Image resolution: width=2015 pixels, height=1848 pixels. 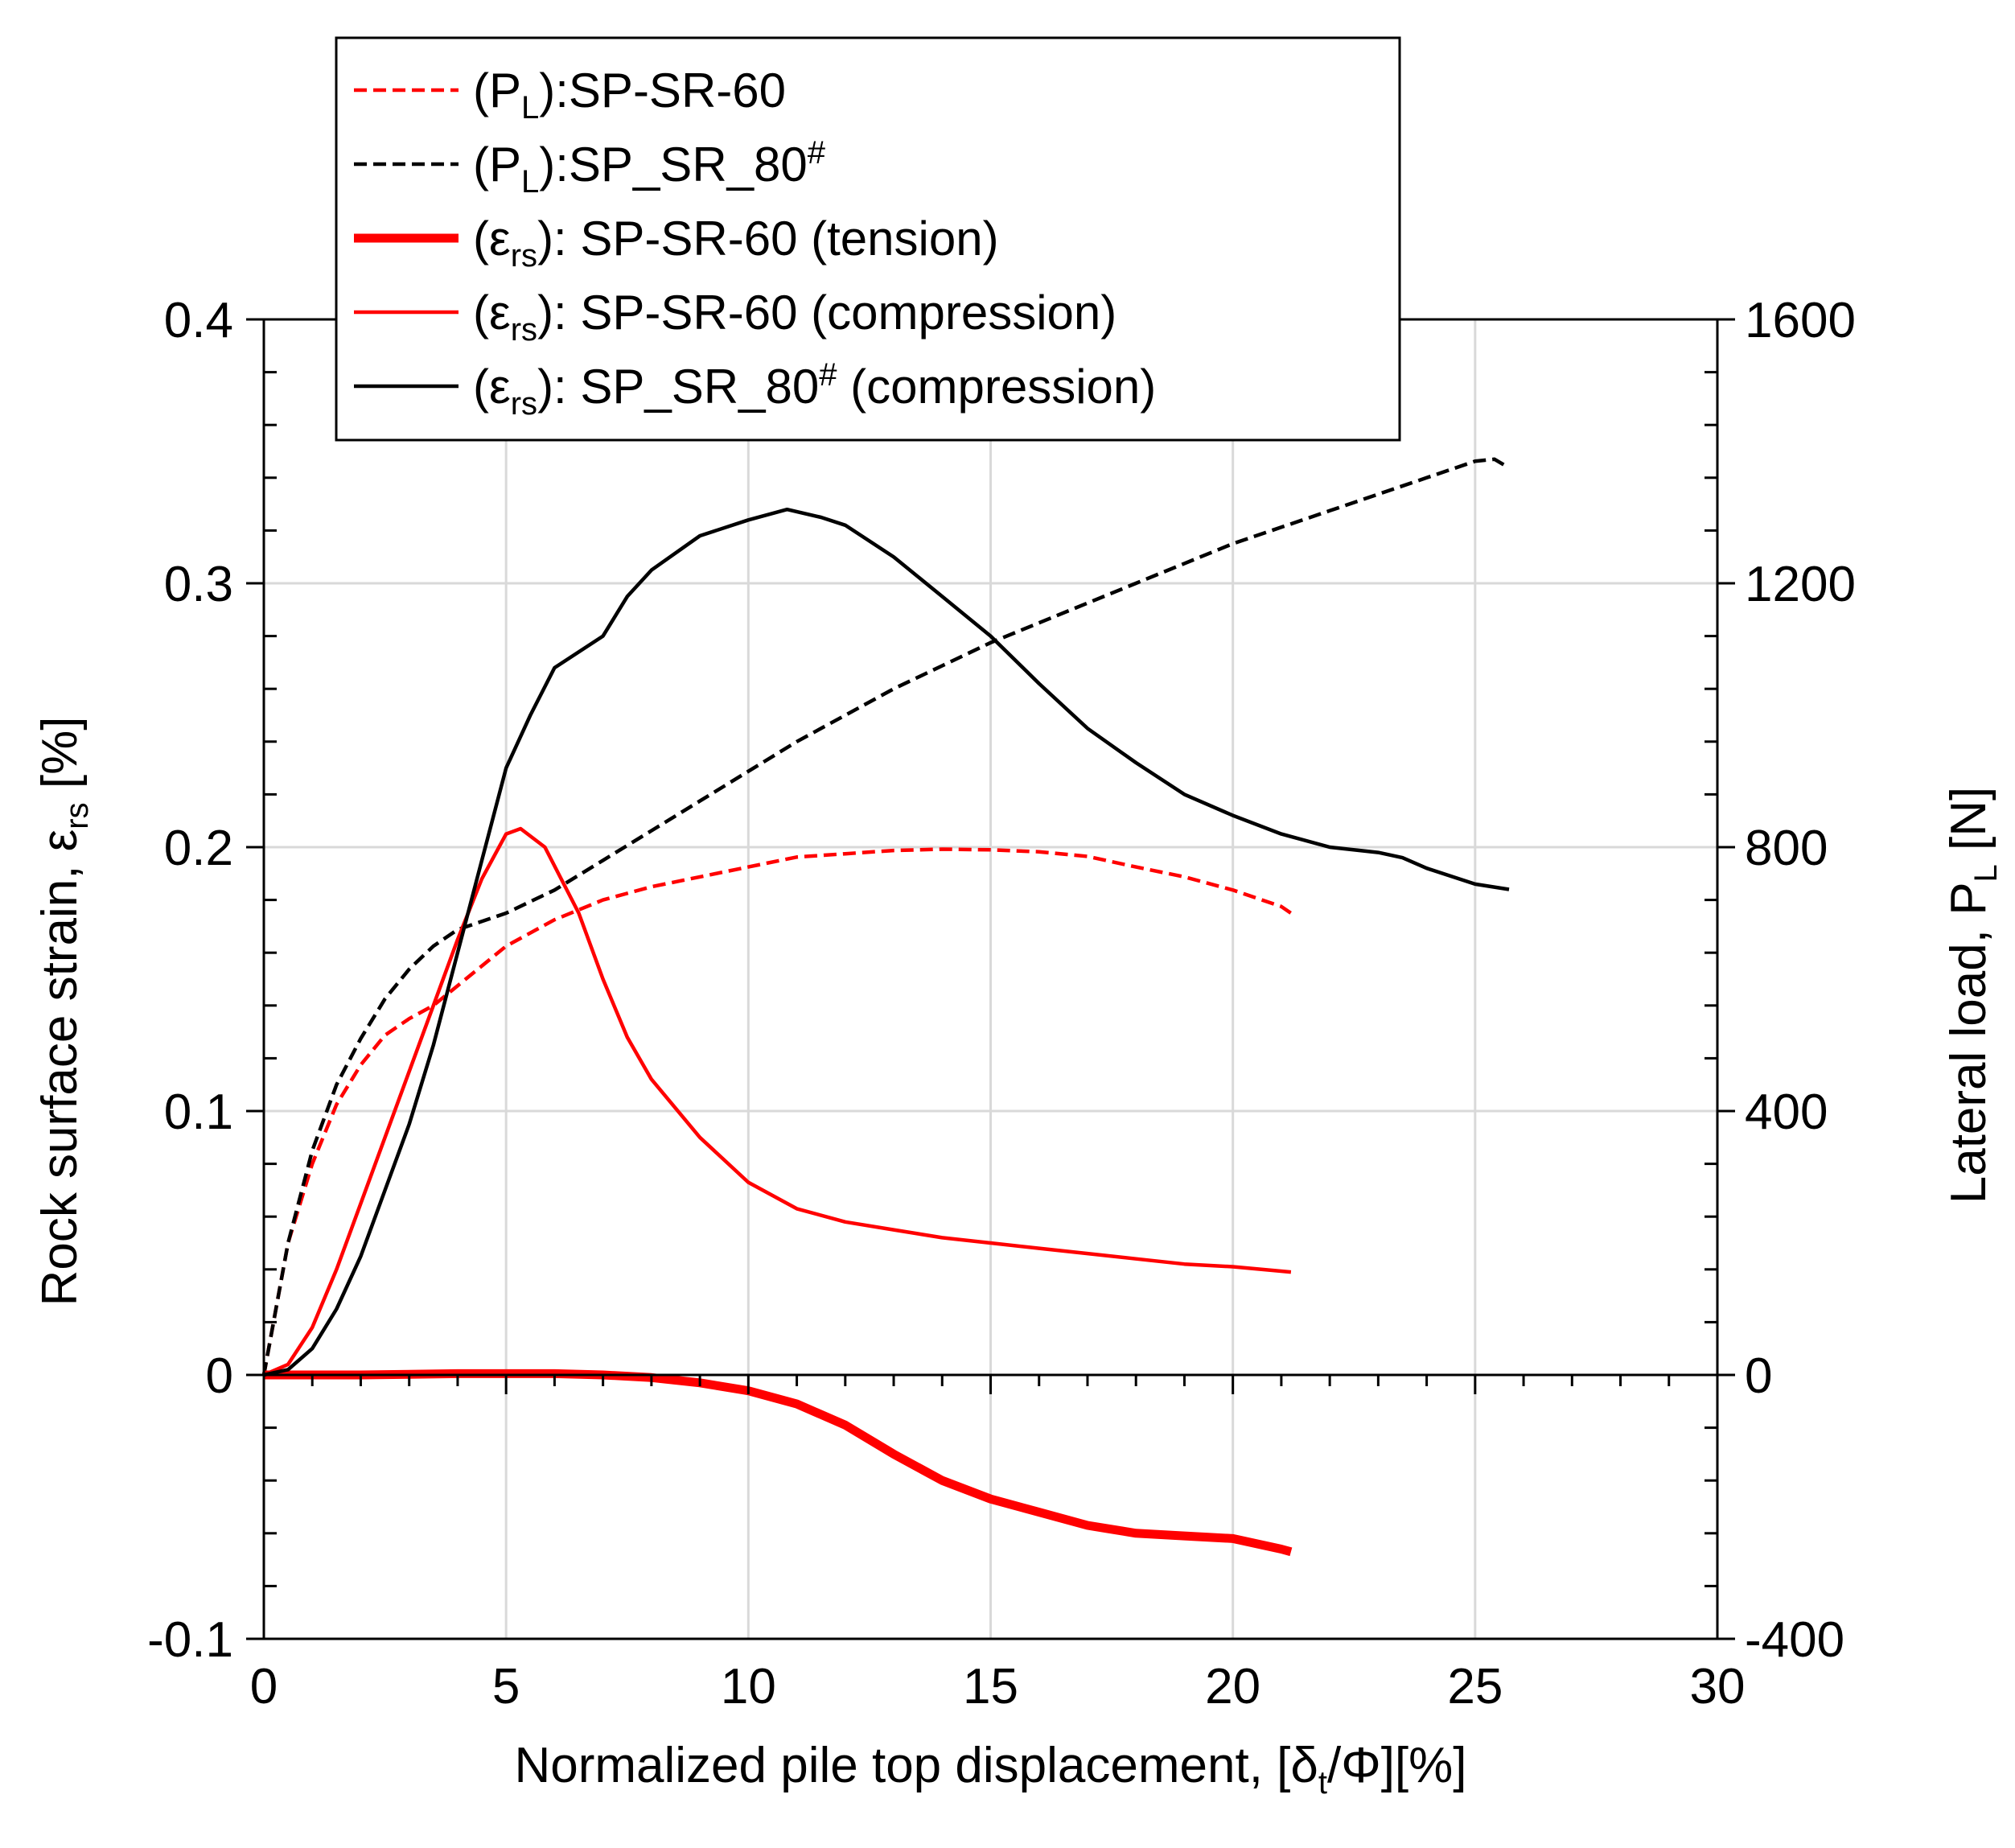 I want to click on legend-label: (εrs): SP-SR-60 (compression), so click(x=795, y=317).